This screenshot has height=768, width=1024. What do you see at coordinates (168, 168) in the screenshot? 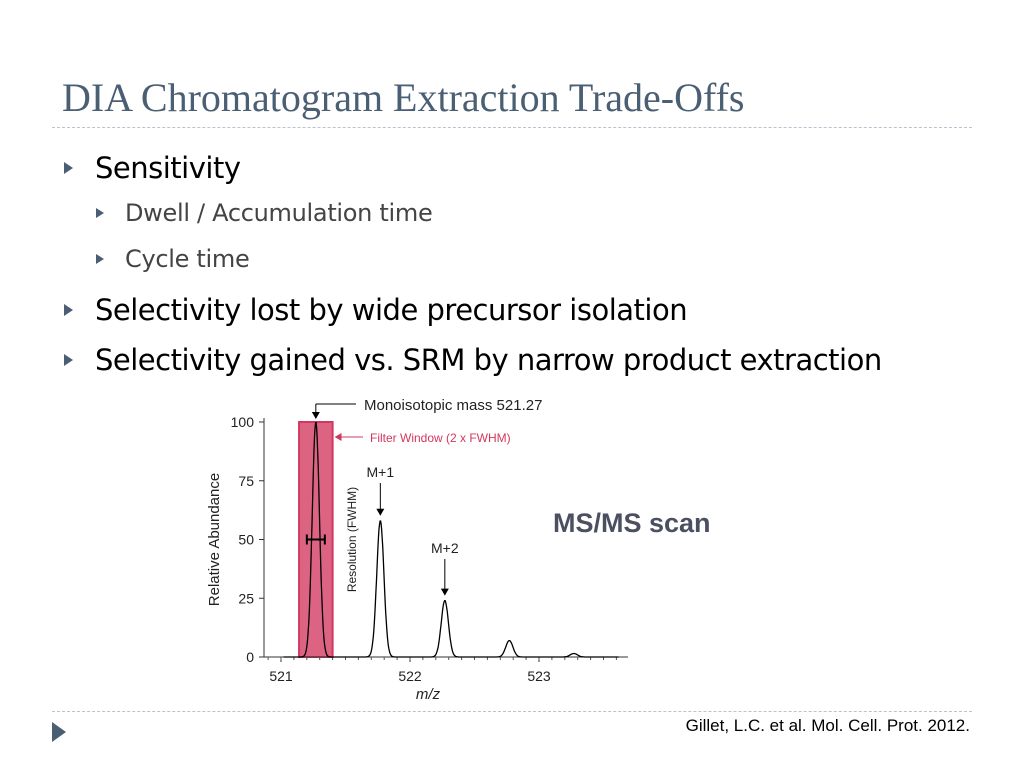
I see `bullet-text: Sensitivity` at bounding box center [168, 168].